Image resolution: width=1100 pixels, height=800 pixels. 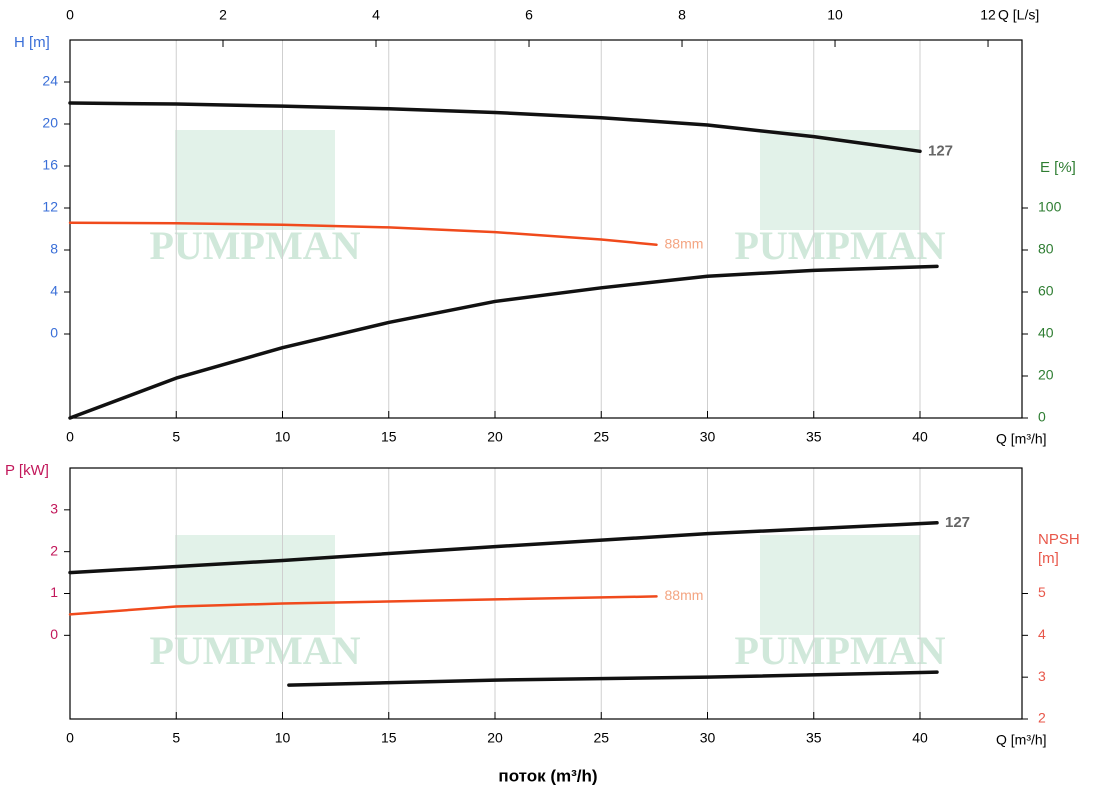 What do you see at coordinates (1059, 549) in the screenshot?
I see `y2-label: NPSH [m]` at bounding box center [1059, 549].